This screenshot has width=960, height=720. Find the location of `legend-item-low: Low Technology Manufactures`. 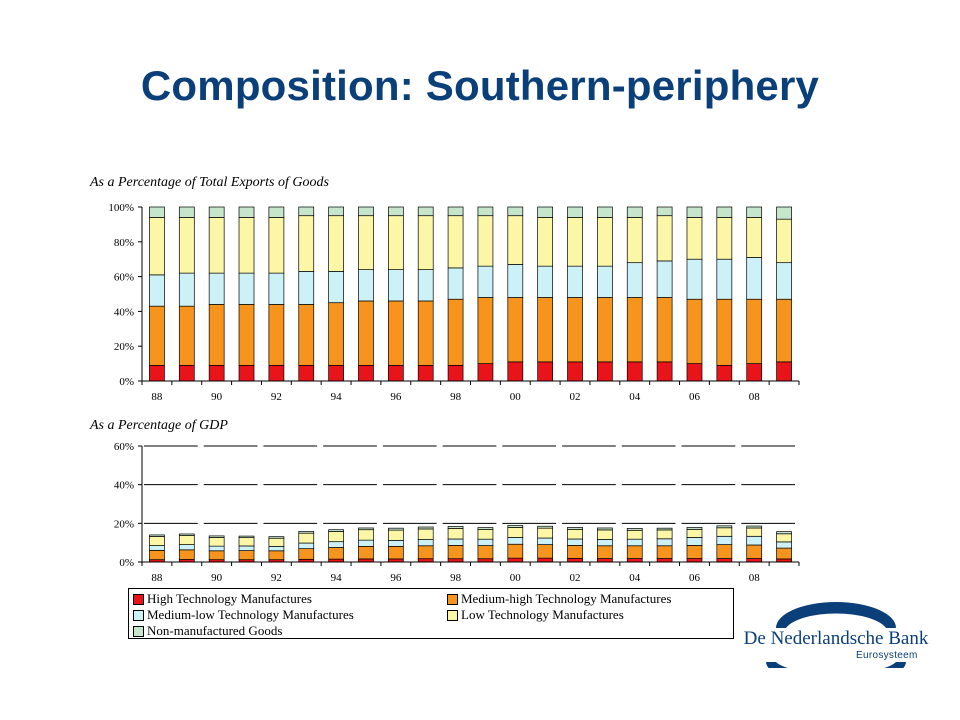

legend-item-low: Low Technology Manufactures is located at coordinates (535, 615).